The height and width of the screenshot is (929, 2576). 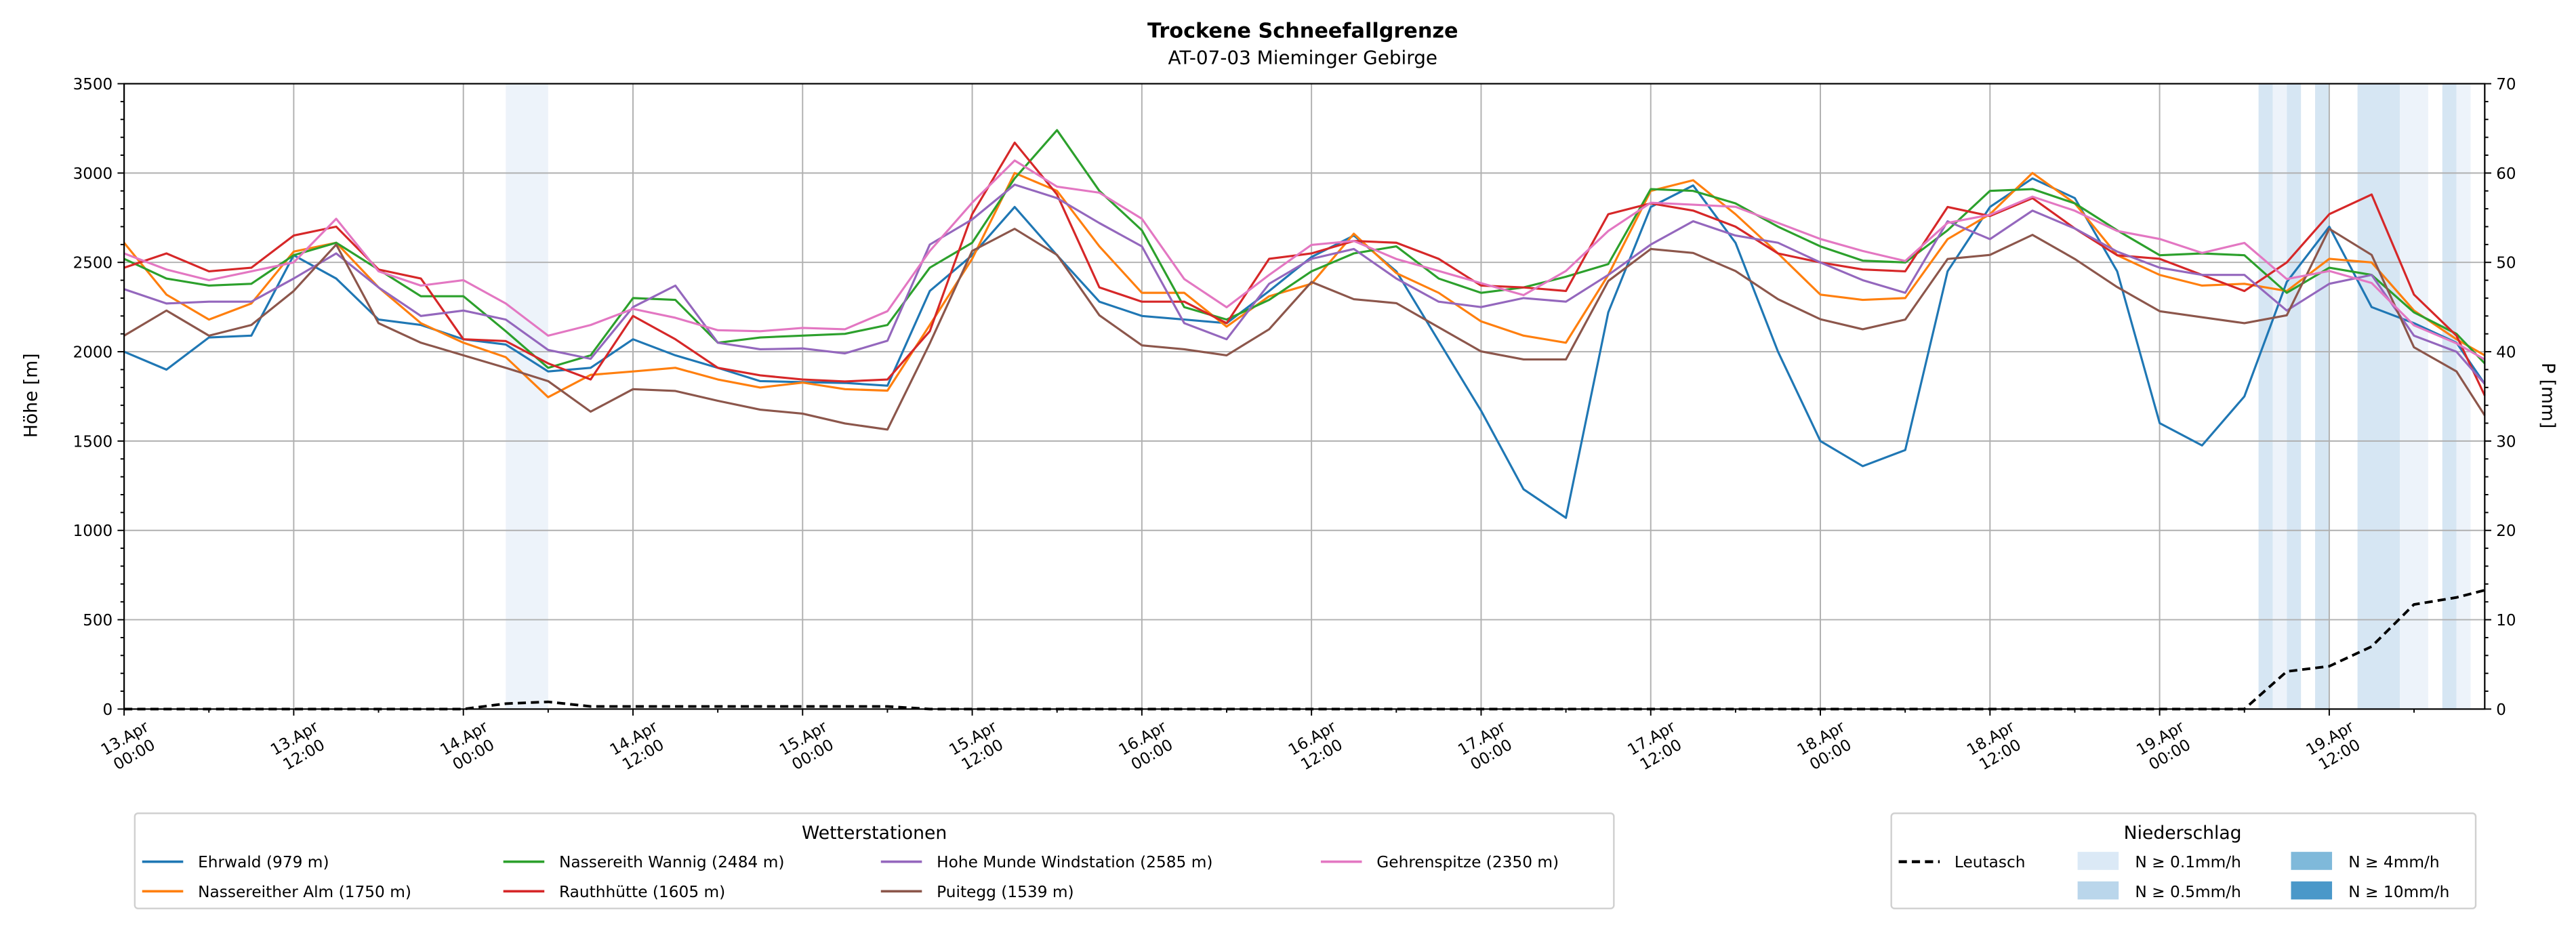 I want to click on chart-title: Trockene Schneefallgrenze, so click(x=1303, y=32).